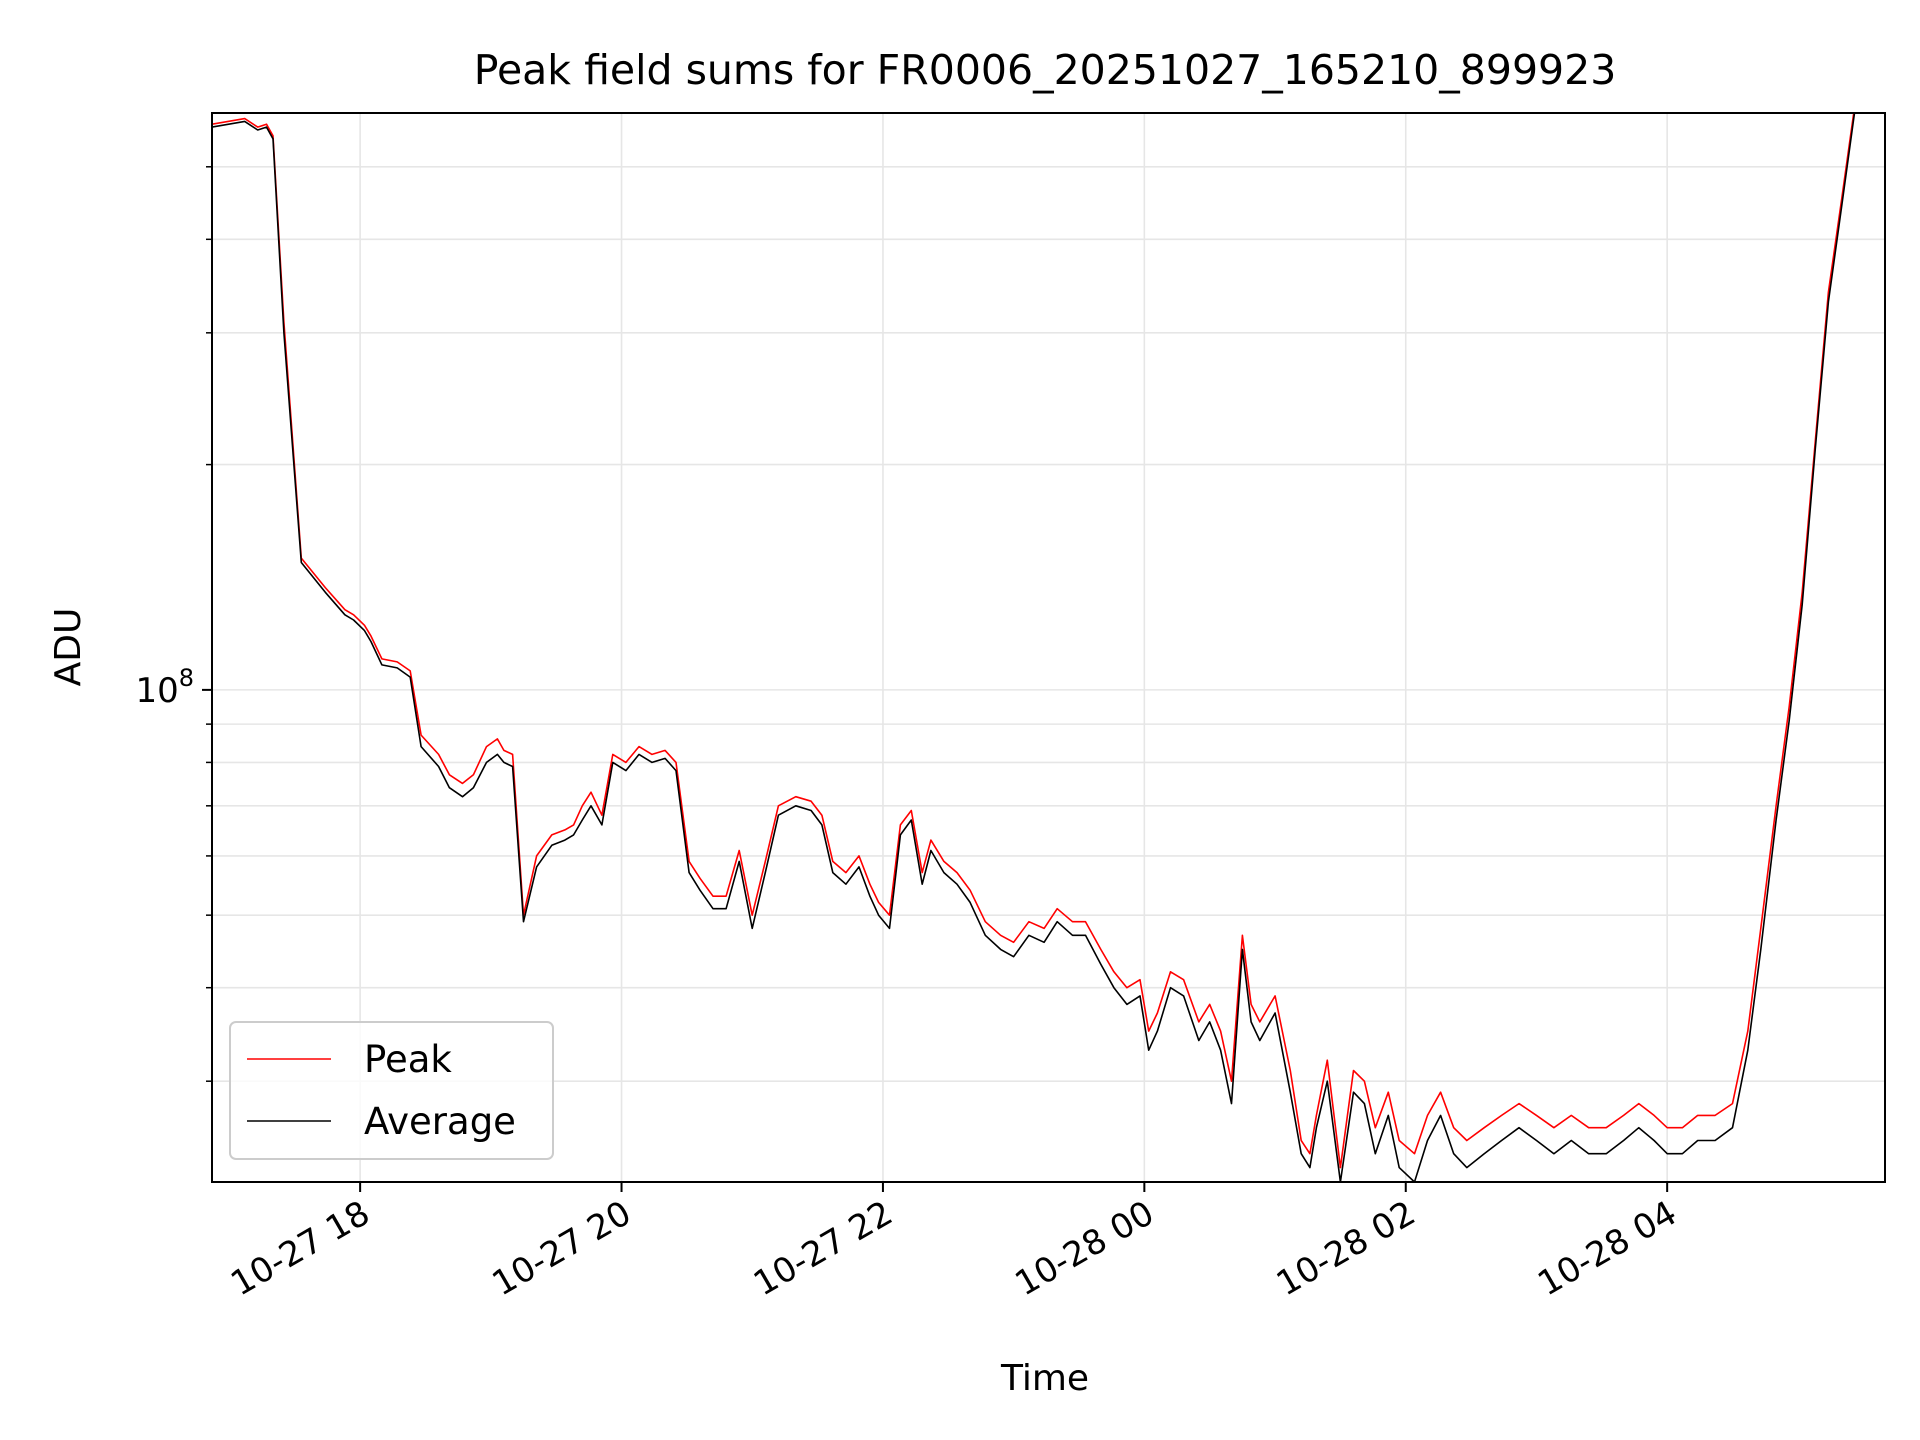 The height and width of the screenshot is (1440, 1920). I want to click on y-axis: 108, so click(173, 624).